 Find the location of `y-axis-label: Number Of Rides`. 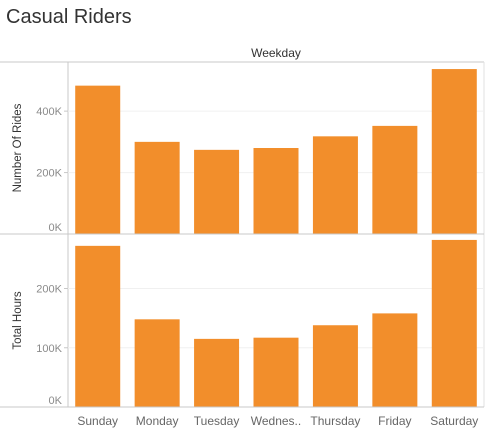

y-axis-label: Number Of Rides is located at coordinates (18, 147).